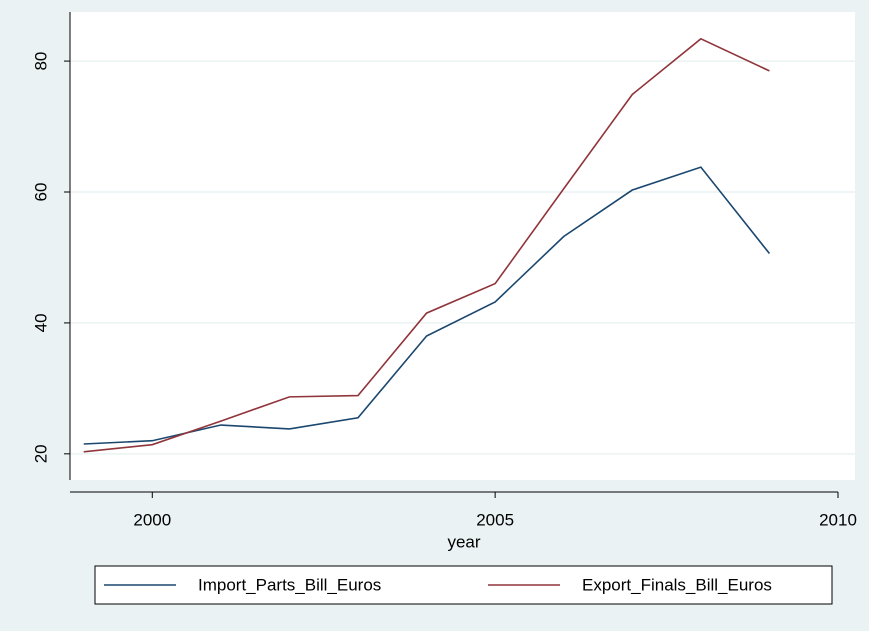 The image size is (869, 631). Describe the element at coordinates (40, 61) in the screenshot. I see `y-tick-label: 80` at that location.